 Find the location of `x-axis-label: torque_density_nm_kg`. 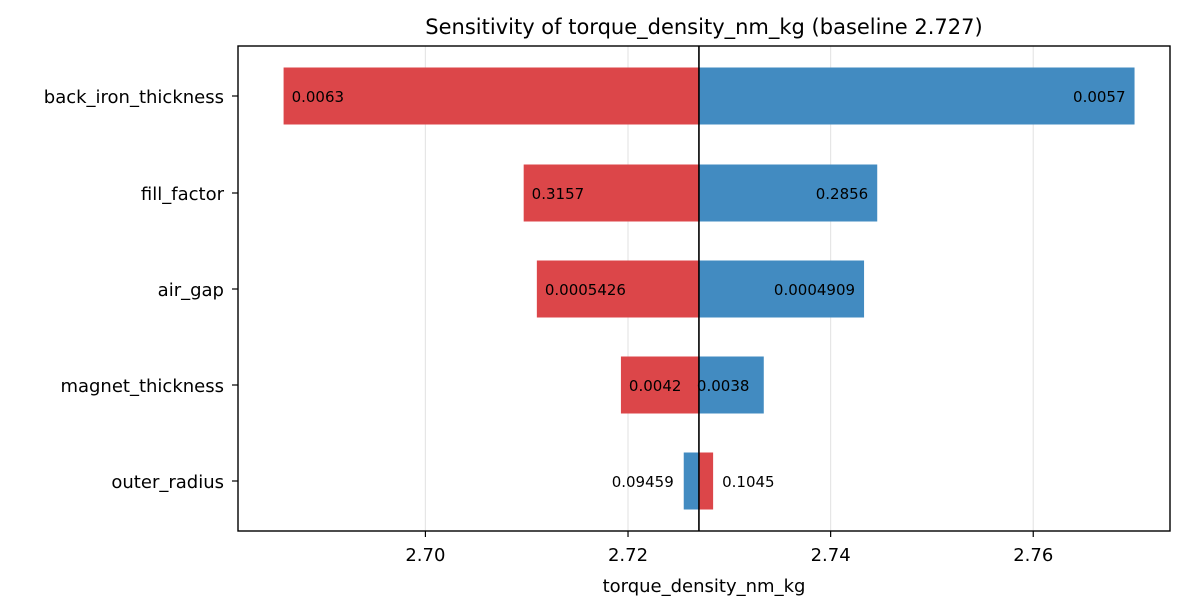

x-axis-label: torque_density_nm_kg is located at coordinates (704, 586).